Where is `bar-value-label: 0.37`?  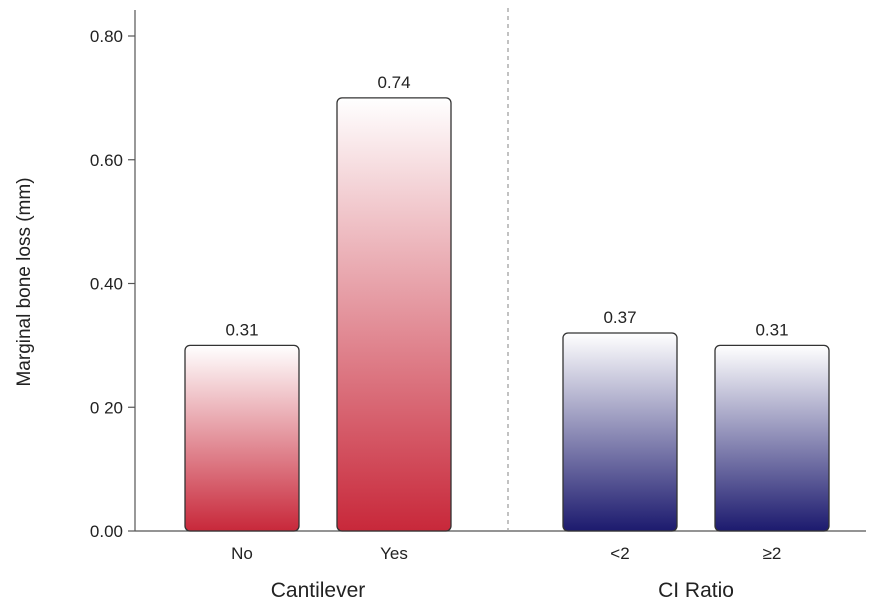 bar-value-label: 0.37 is located at coordinates (619, 317).